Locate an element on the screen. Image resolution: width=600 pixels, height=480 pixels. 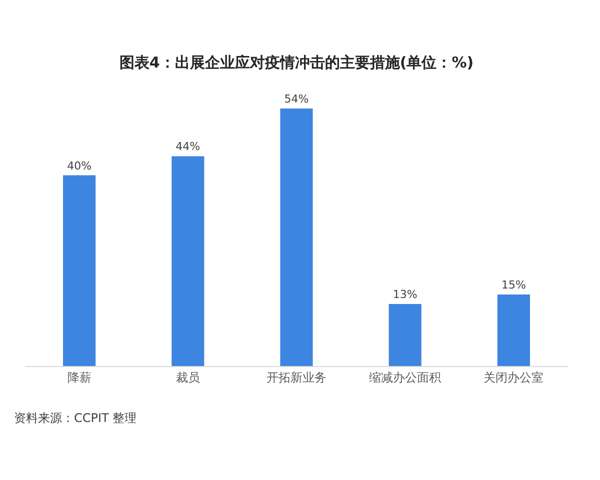
text: 资料来源：CCPIT 整理 is located at coordinates (75, 418).